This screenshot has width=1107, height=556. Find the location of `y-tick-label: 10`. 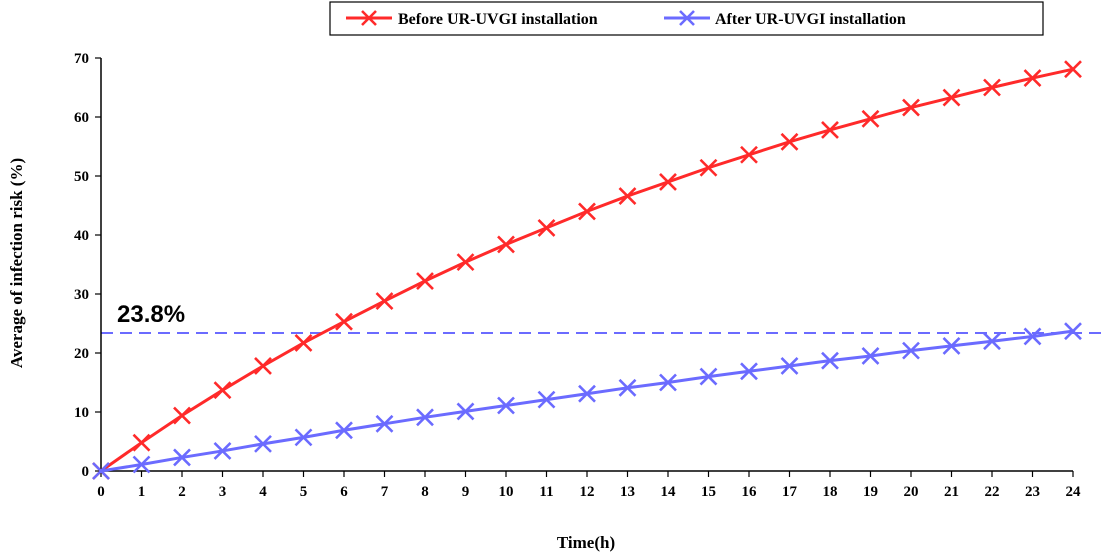

y-tick-label: 10 is located at coordinates (81, 413).